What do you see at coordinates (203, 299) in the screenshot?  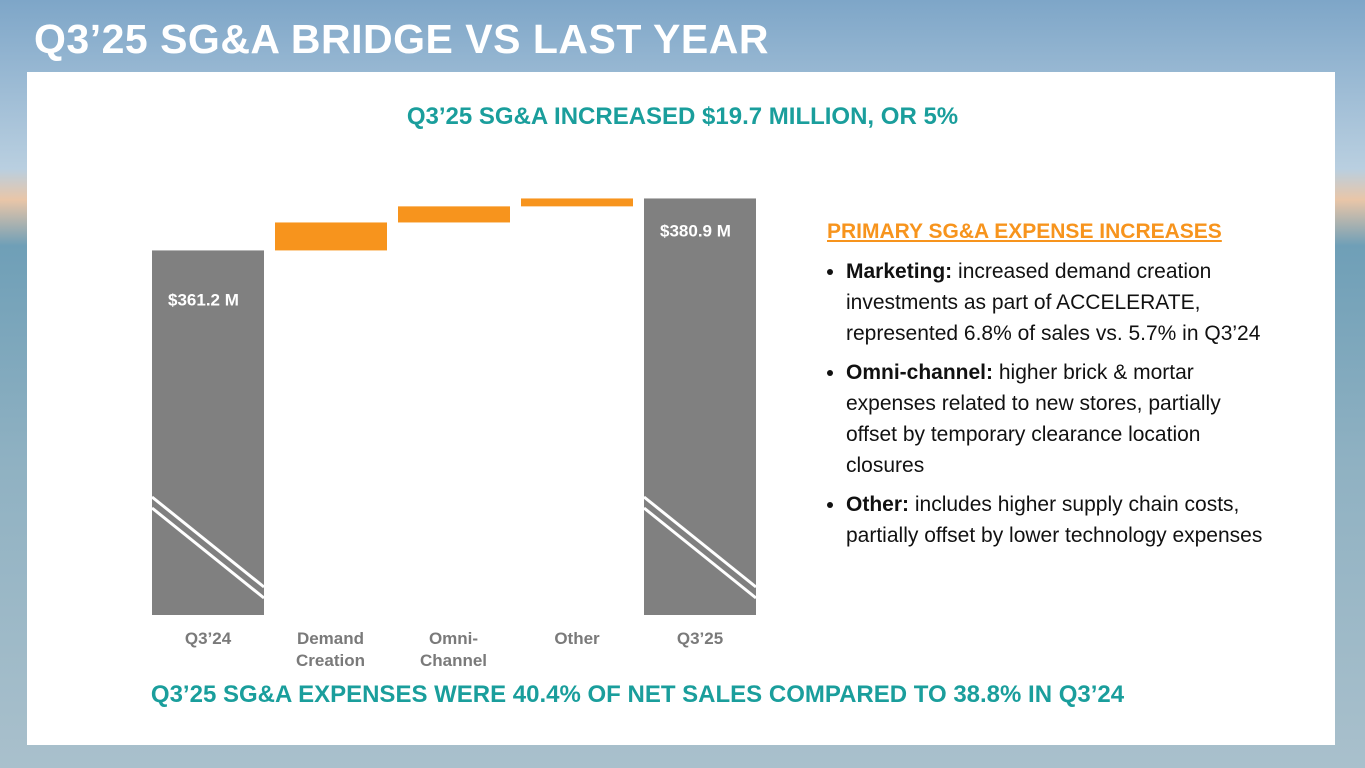 I see `value-label: $361.2 M` at bounding box center [203, 299].